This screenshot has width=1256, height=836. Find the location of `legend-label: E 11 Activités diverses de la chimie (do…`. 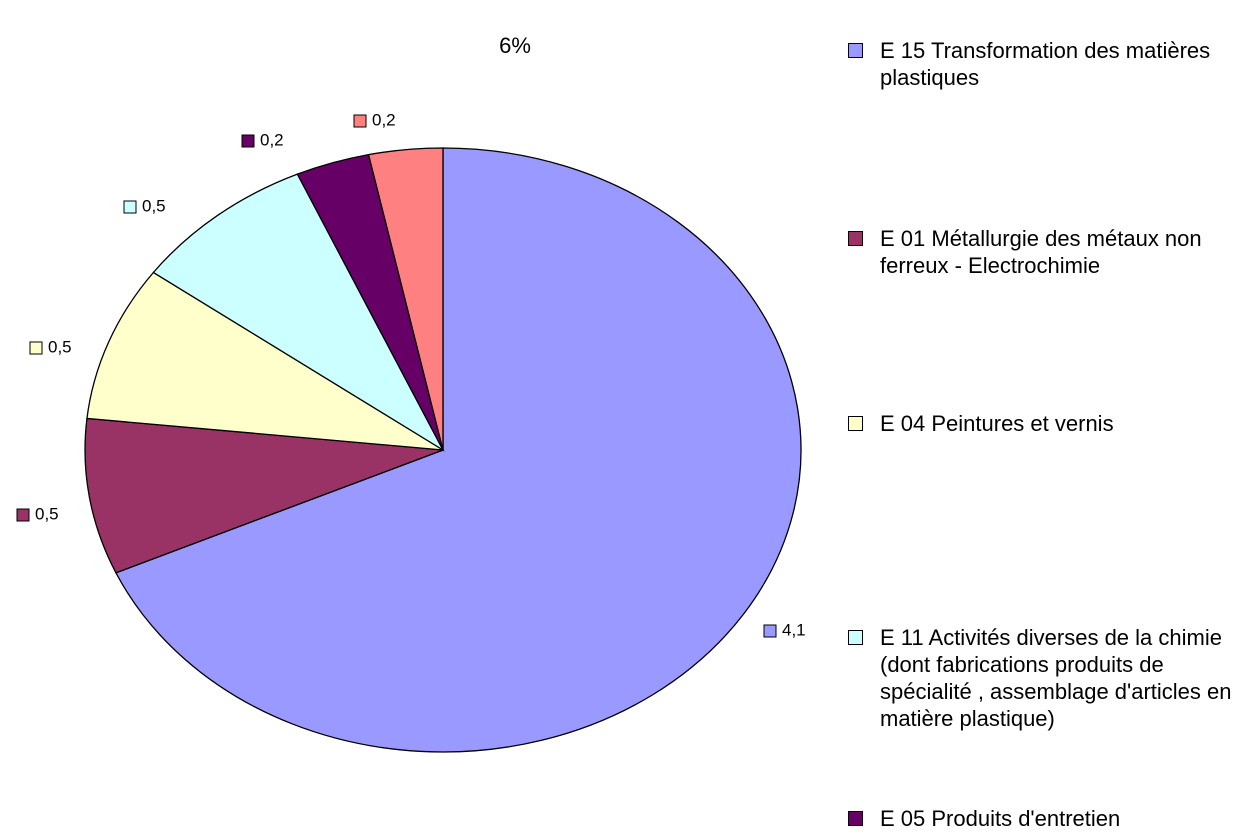

legend-label: E 11 Activités diverses de la chimie (do… is located at coordinates (1056, 678).